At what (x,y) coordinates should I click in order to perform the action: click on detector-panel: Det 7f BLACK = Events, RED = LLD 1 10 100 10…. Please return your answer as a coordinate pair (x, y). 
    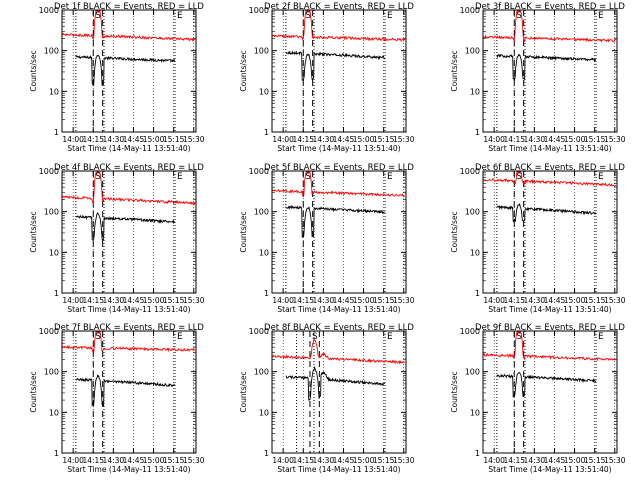
    Looking at the image, I should click on (117, 398).